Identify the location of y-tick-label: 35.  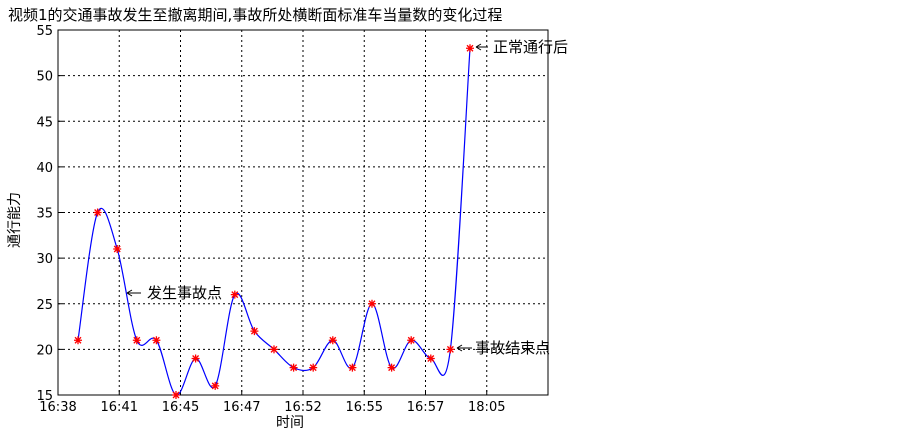
(44, 214).